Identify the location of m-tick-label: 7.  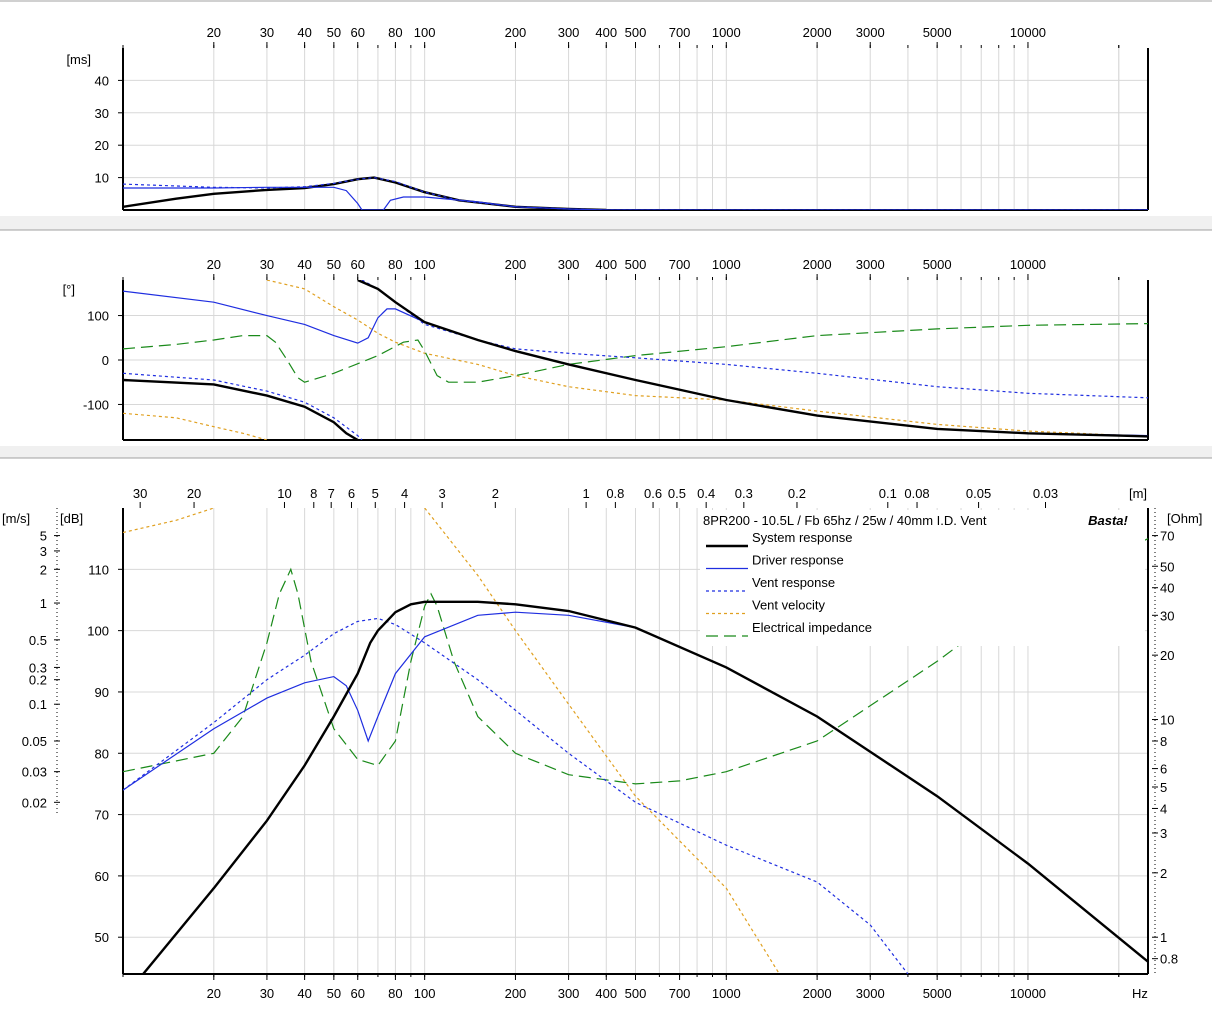
(331, 493).